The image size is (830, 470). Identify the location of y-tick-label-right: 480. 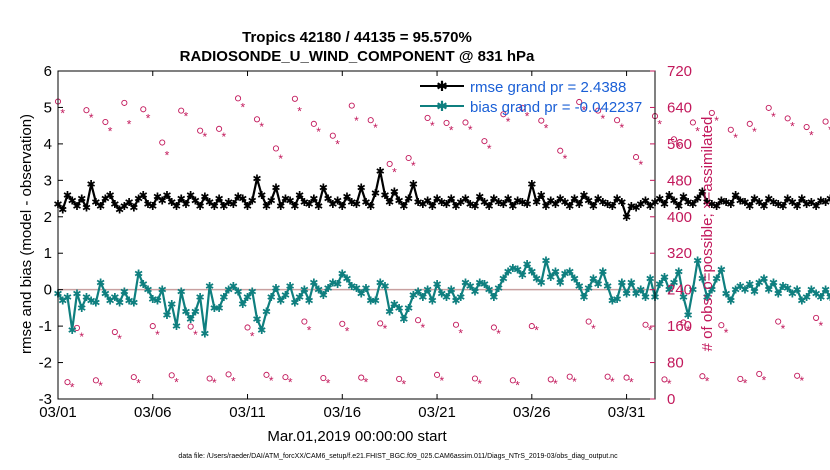
(679, 180).